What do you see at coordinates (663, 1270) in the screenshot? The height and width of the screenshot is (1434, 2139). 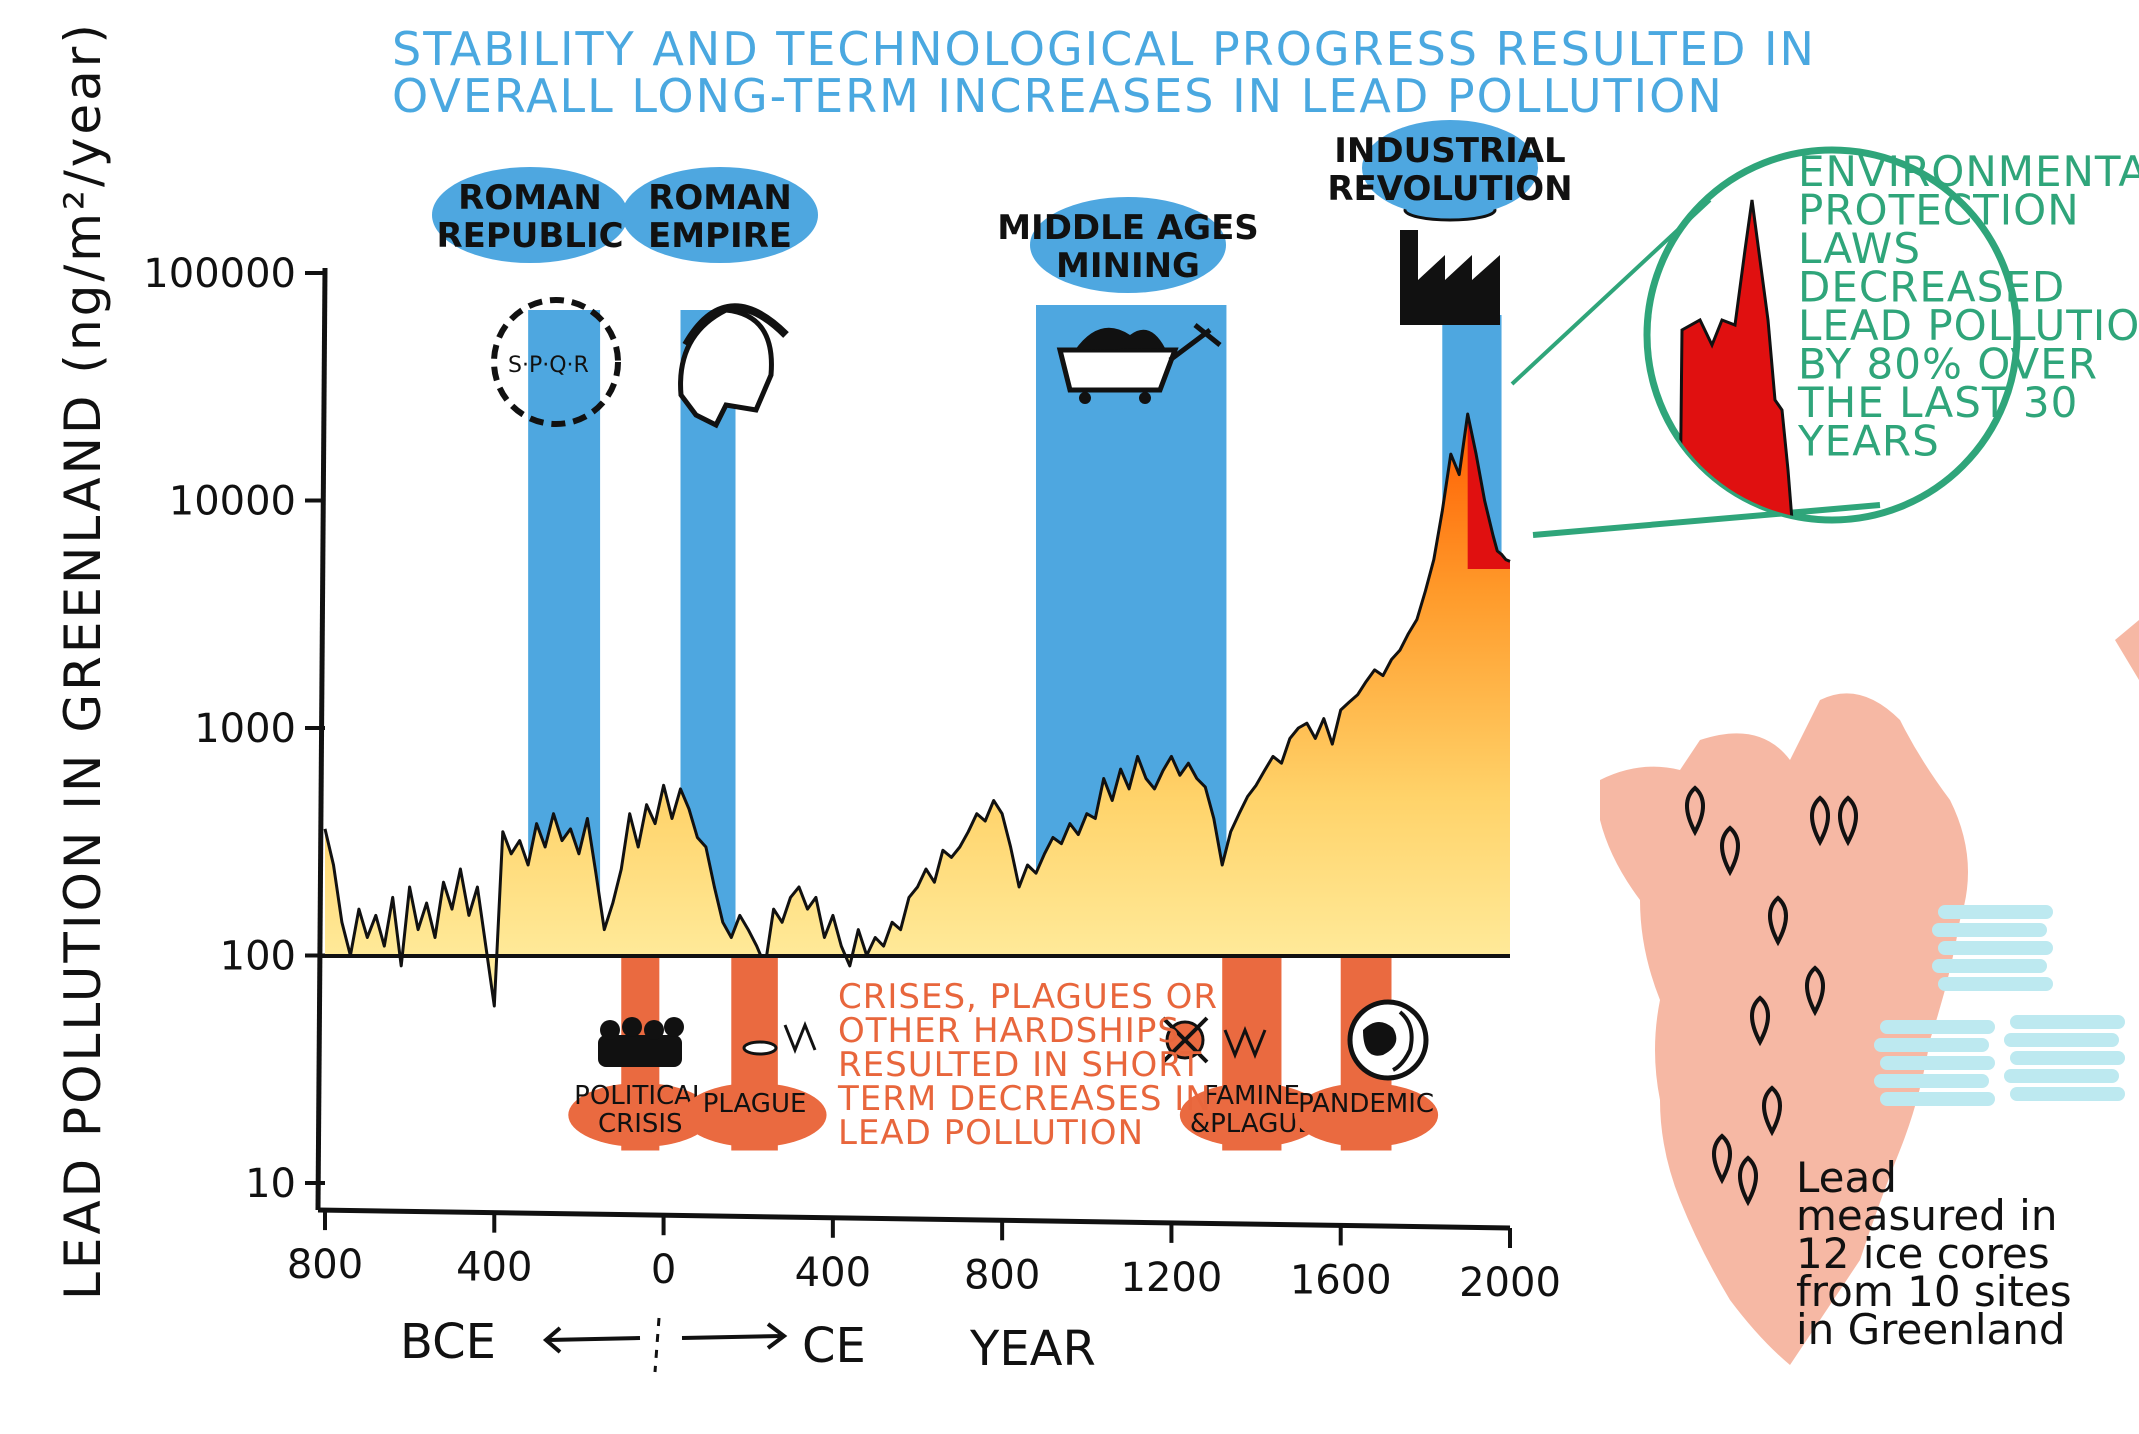 I see `x-tick-label-2: 0` at bounding box center [663, 1270].